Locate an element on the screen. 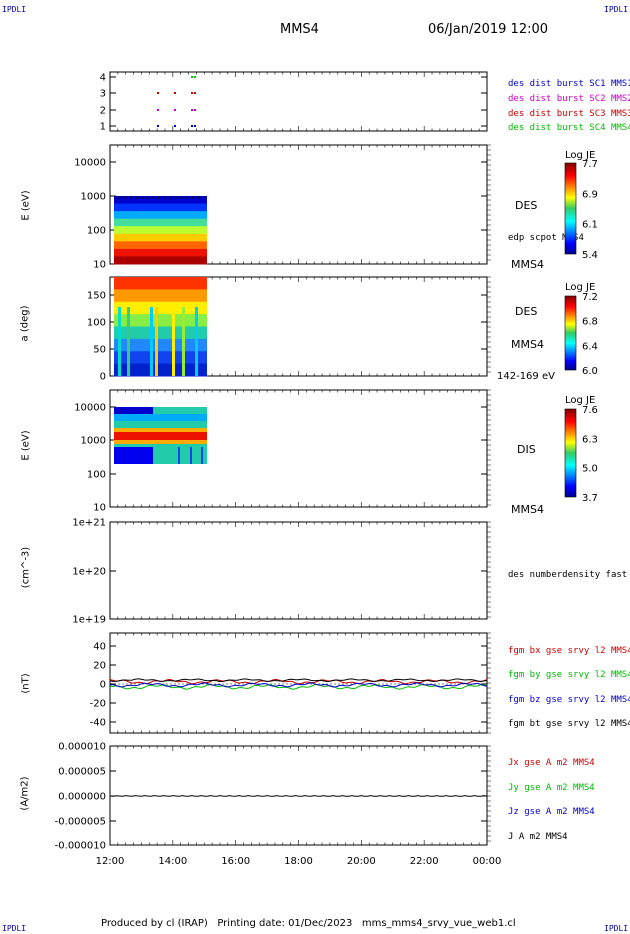  xtick-label: 22:00 is located at coordinates (424, 861).